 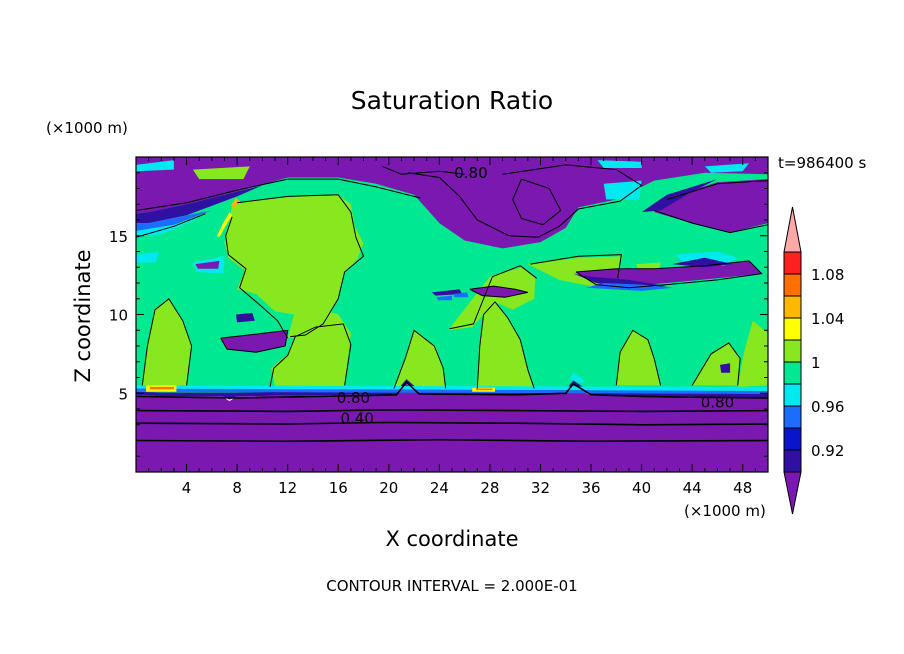 I want to click on y-tick-label: 10, so click(x=118, y=316).